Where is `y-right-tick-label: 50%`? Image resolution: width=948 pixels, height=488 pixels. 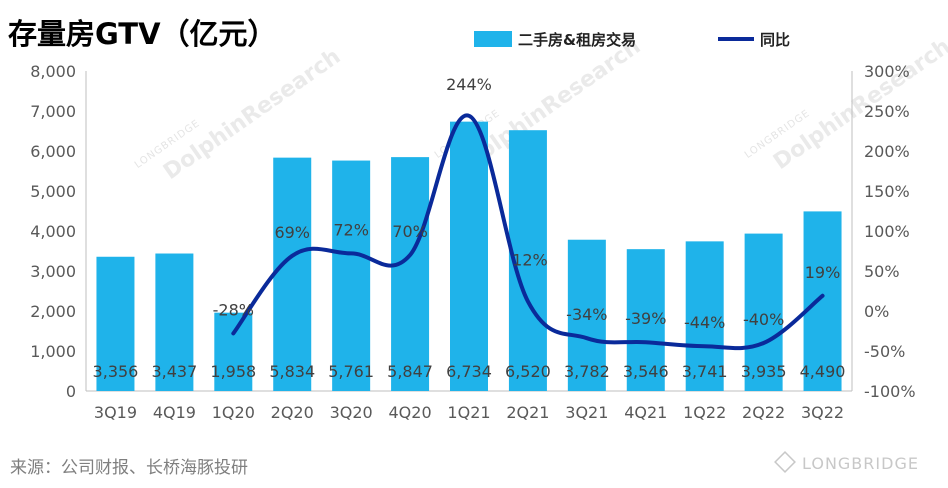 y-right-tick-label: 50% is located at coordinates (882, 271).